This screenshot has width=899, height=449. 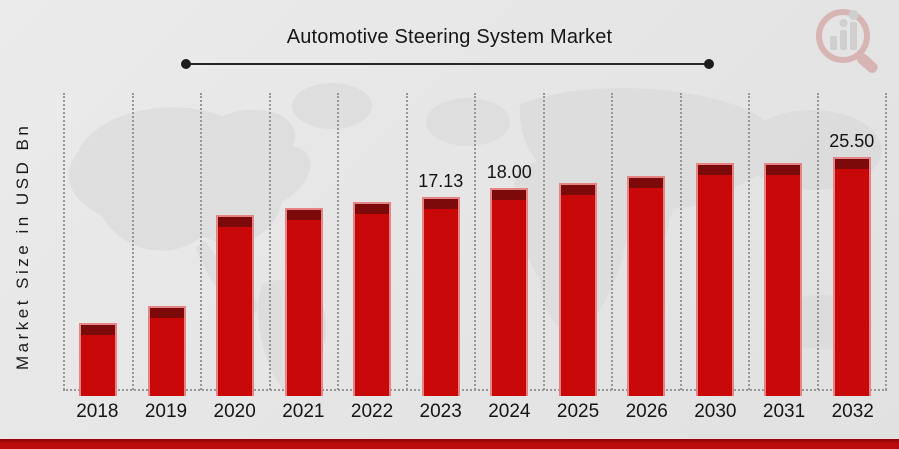 I want to click on bar-cap-2022, so click(x=372, y=209).